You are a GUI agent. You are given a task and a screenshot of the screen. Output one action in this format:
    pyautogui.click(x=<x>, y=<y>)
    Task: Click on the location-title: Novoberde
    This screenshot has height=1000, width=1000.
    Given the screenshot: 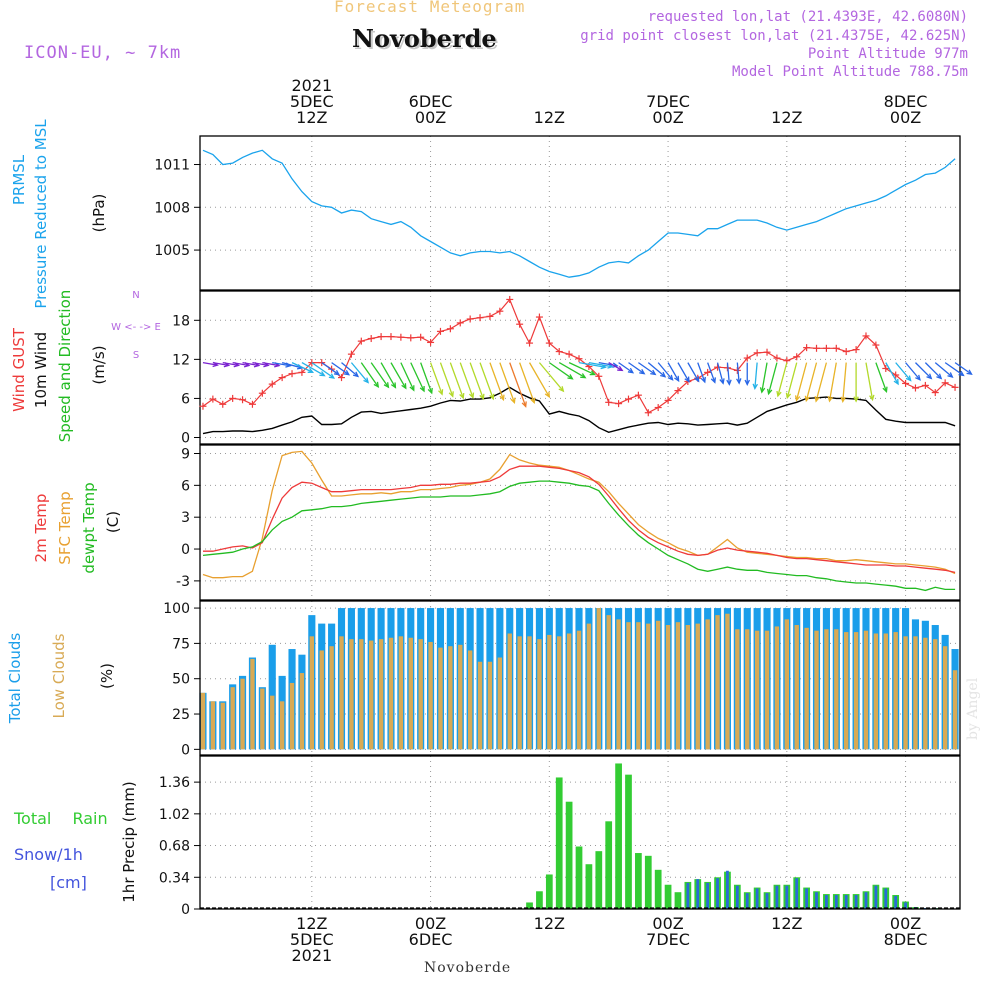 What is the action you would take?
    pyautogui.click(x=424, y=38)
    